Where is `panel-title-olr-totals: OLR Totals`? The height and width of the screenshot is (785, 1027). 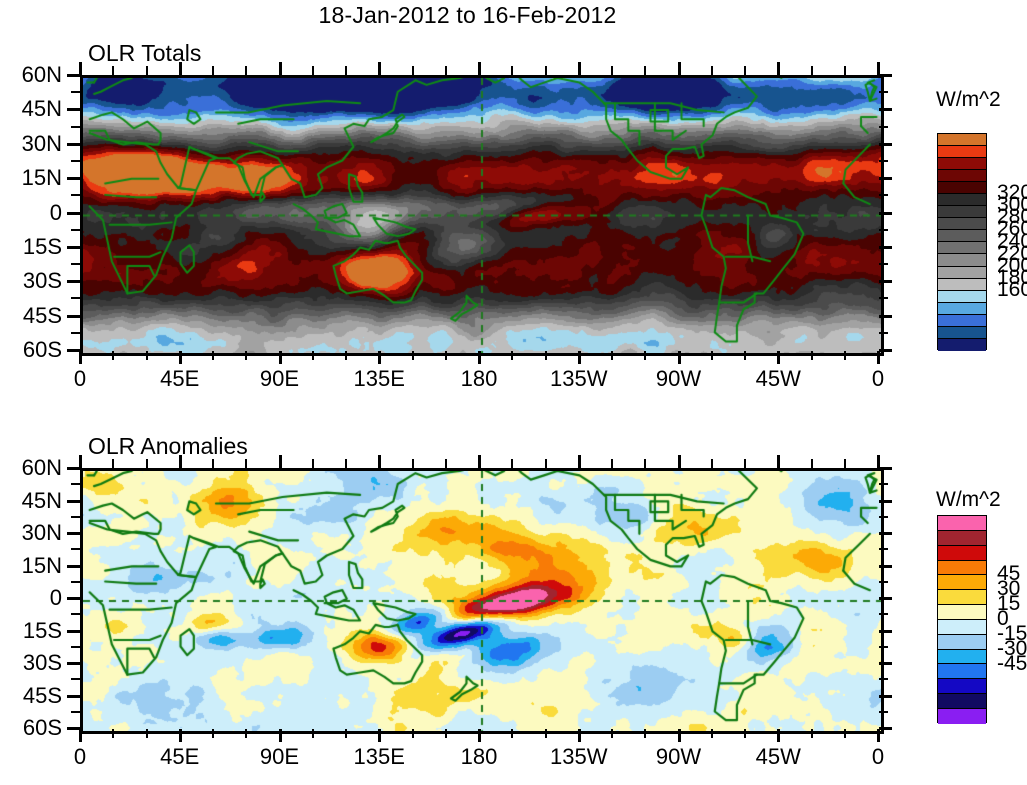 panel-title-olr-totals: OLR Totals is located at coordinates (145, 53).